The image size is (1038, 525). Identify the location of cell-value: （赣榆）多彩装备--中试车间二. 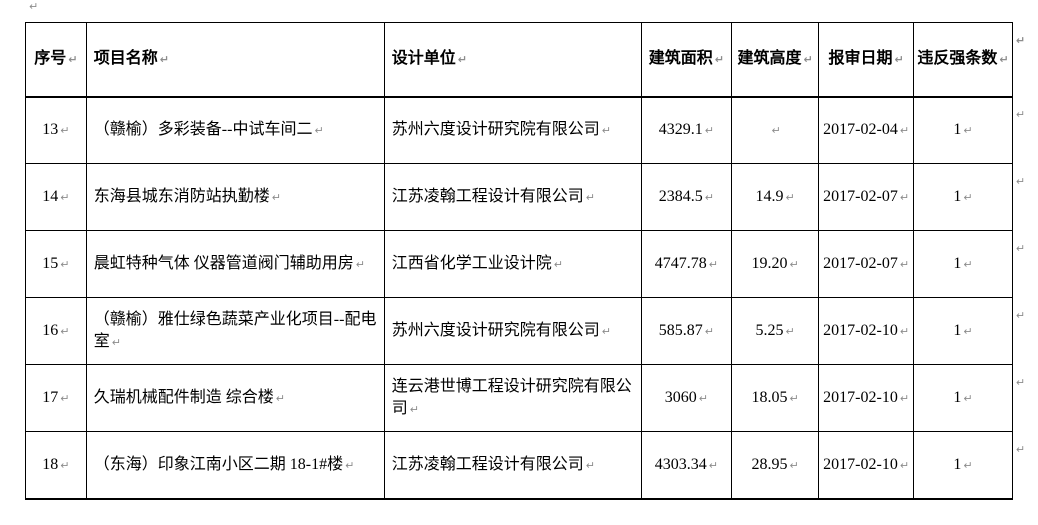
(203, 130).